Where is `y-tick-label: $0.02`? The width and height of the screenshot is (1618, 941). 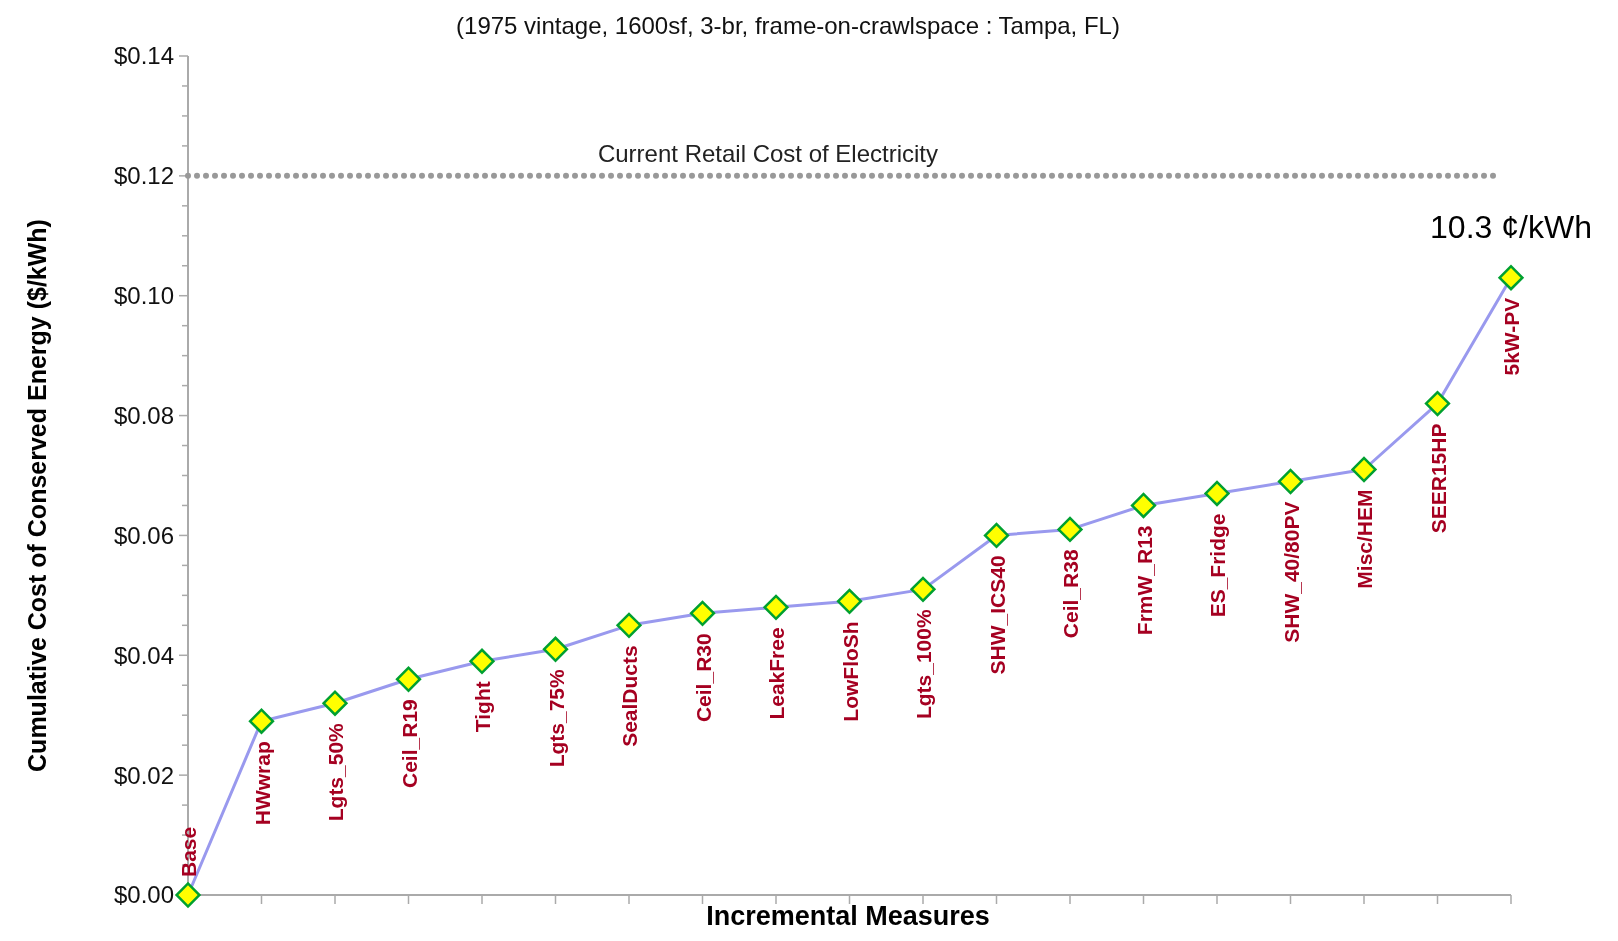 y-tick-label: $0.02 is located at coordinates (143, 775).